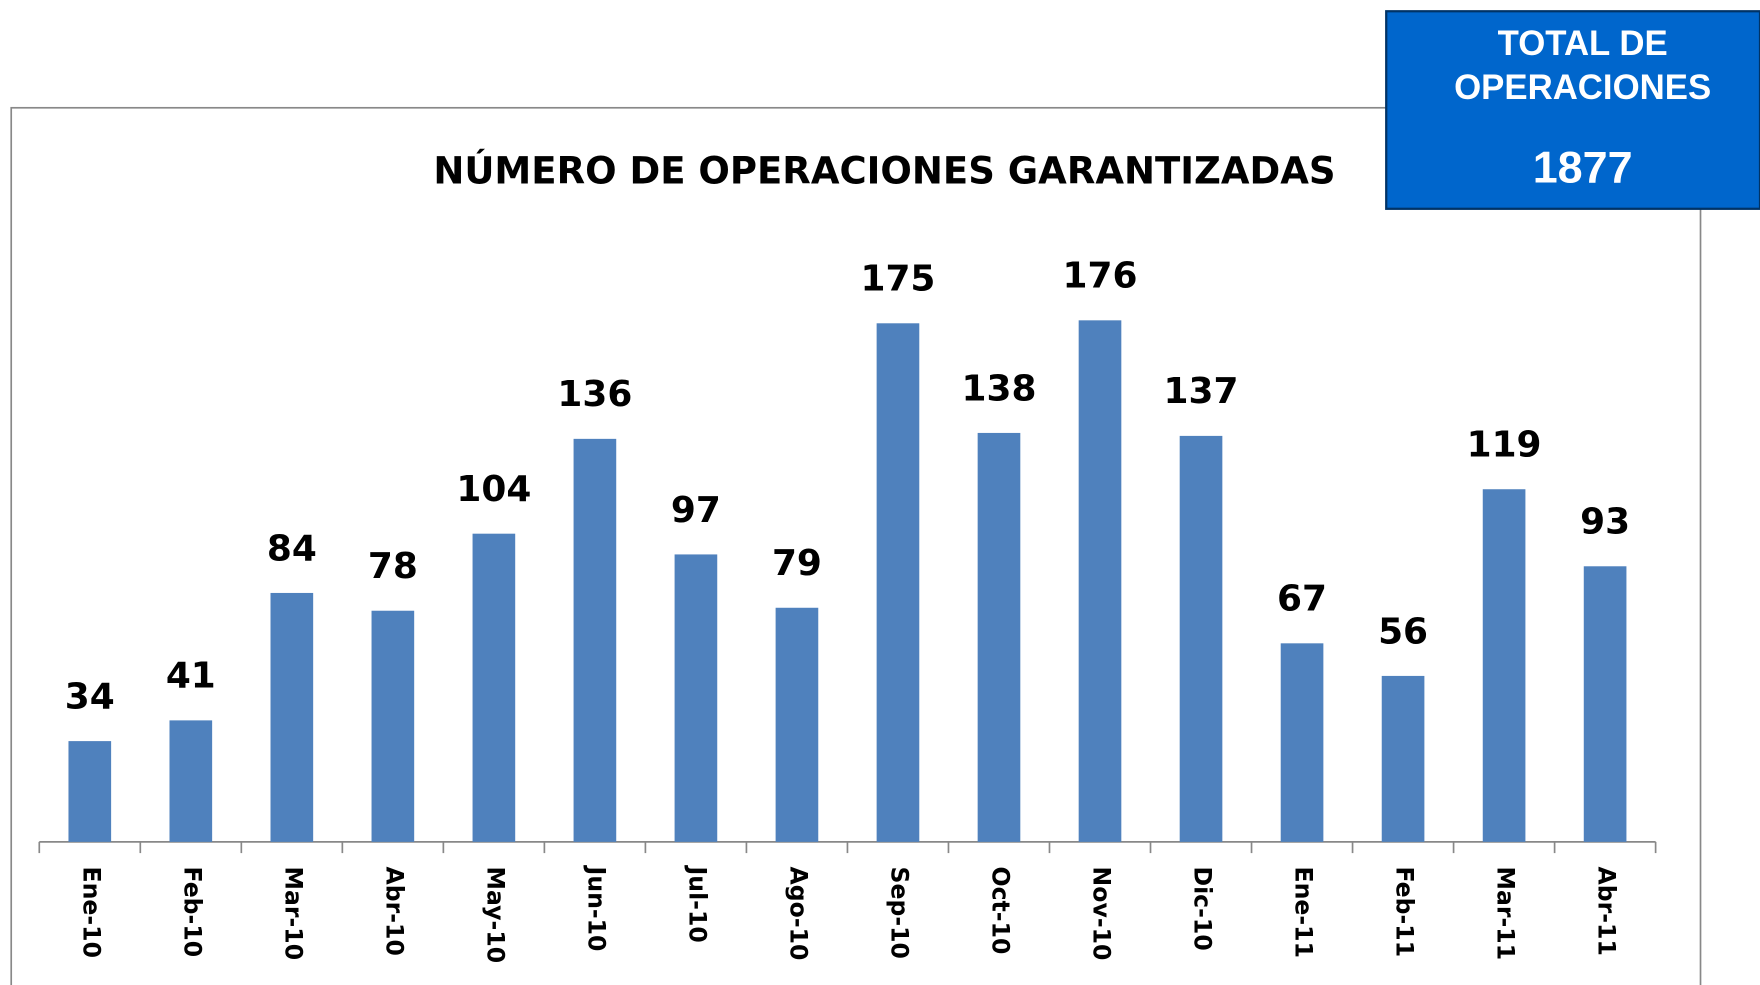  Describe the element at coordinates (1000, 911) in the screenshot. I see `x-tick-label: Oct-10` at that location.